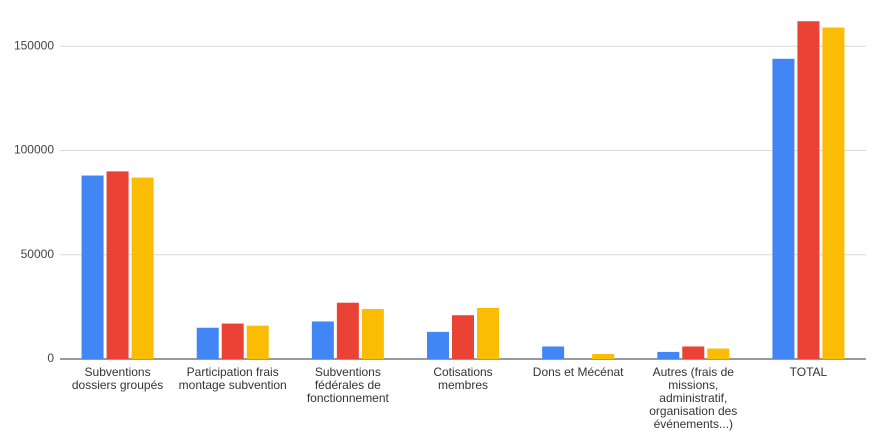 The width and height of the screenshot is (879, 433). Describe the element at coordinates (347, 385) in the screenshot. I see `x-tick-label: Subventions fédérales de fonctionnement` at that location.